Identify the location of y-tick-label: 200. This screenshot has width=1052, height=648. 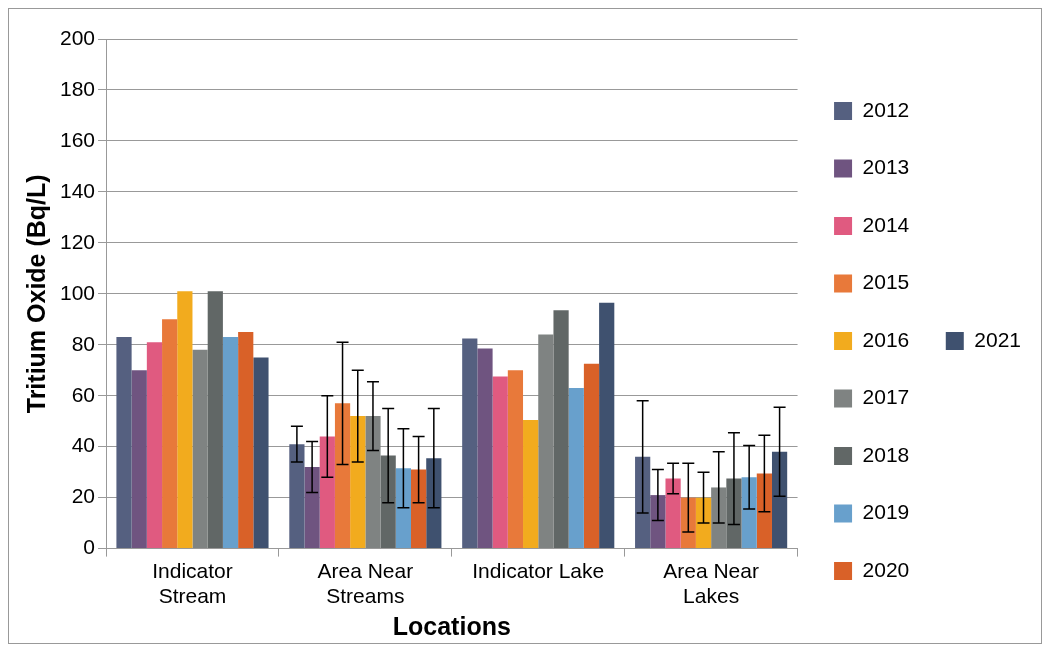
(77, 37).